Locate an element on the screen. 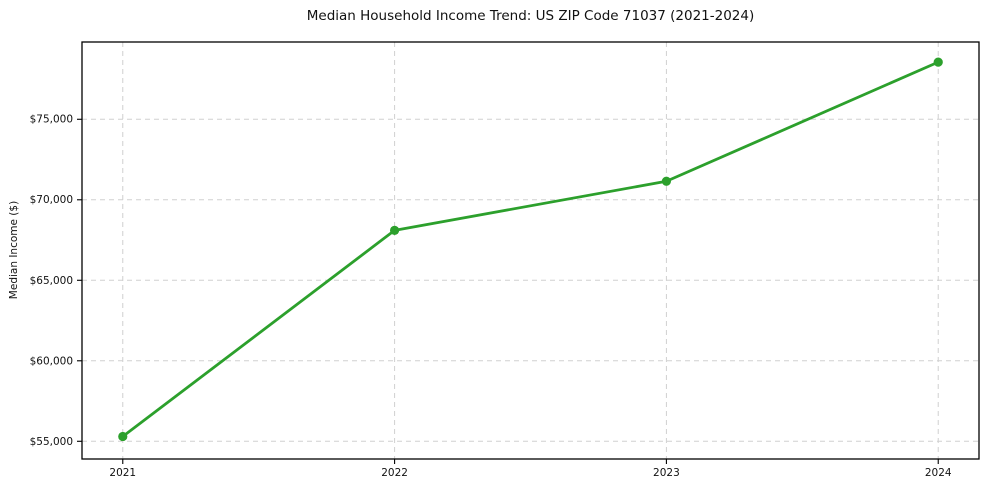 Image resolution: width=989 pixels, height=490 pixels. y-tick-label: $55,000 is located at coordinates (51, 442).